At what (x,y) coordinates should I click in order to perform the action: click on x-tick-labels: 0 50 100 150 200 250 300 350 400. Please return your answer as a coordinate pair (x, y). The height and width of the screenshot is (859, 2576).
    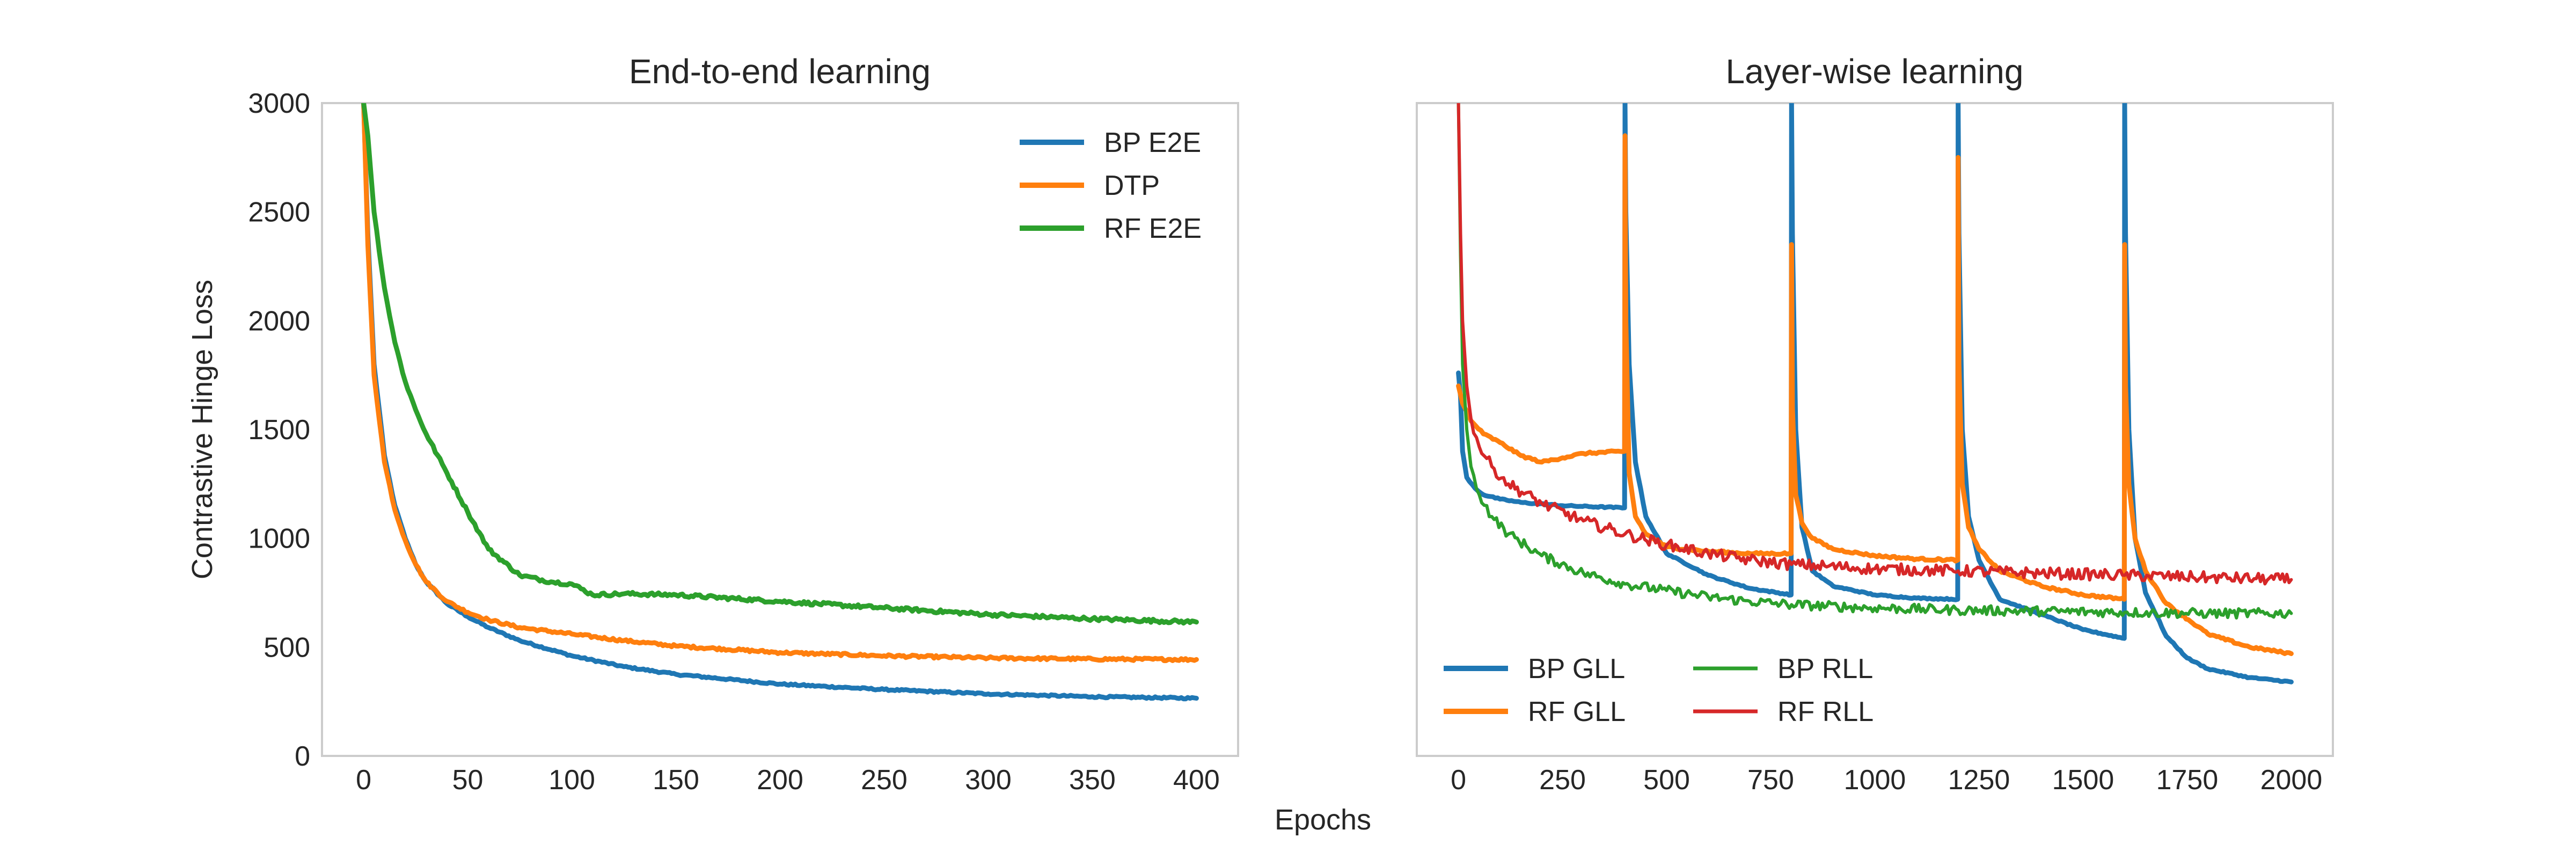
    Looking at the image, I should click on (788, 780).